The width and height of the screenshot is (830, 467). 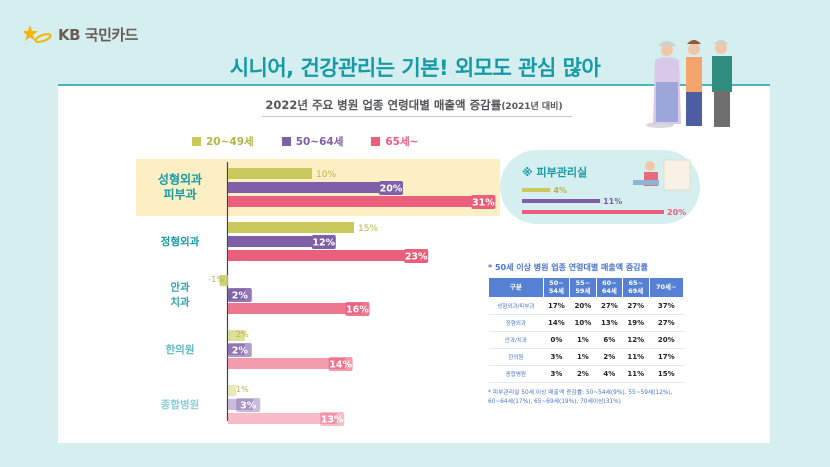 What do you see at coordinates (323, 243) in the screenshot?
I see `value-label: 12%` at bounding box center [323, 243].